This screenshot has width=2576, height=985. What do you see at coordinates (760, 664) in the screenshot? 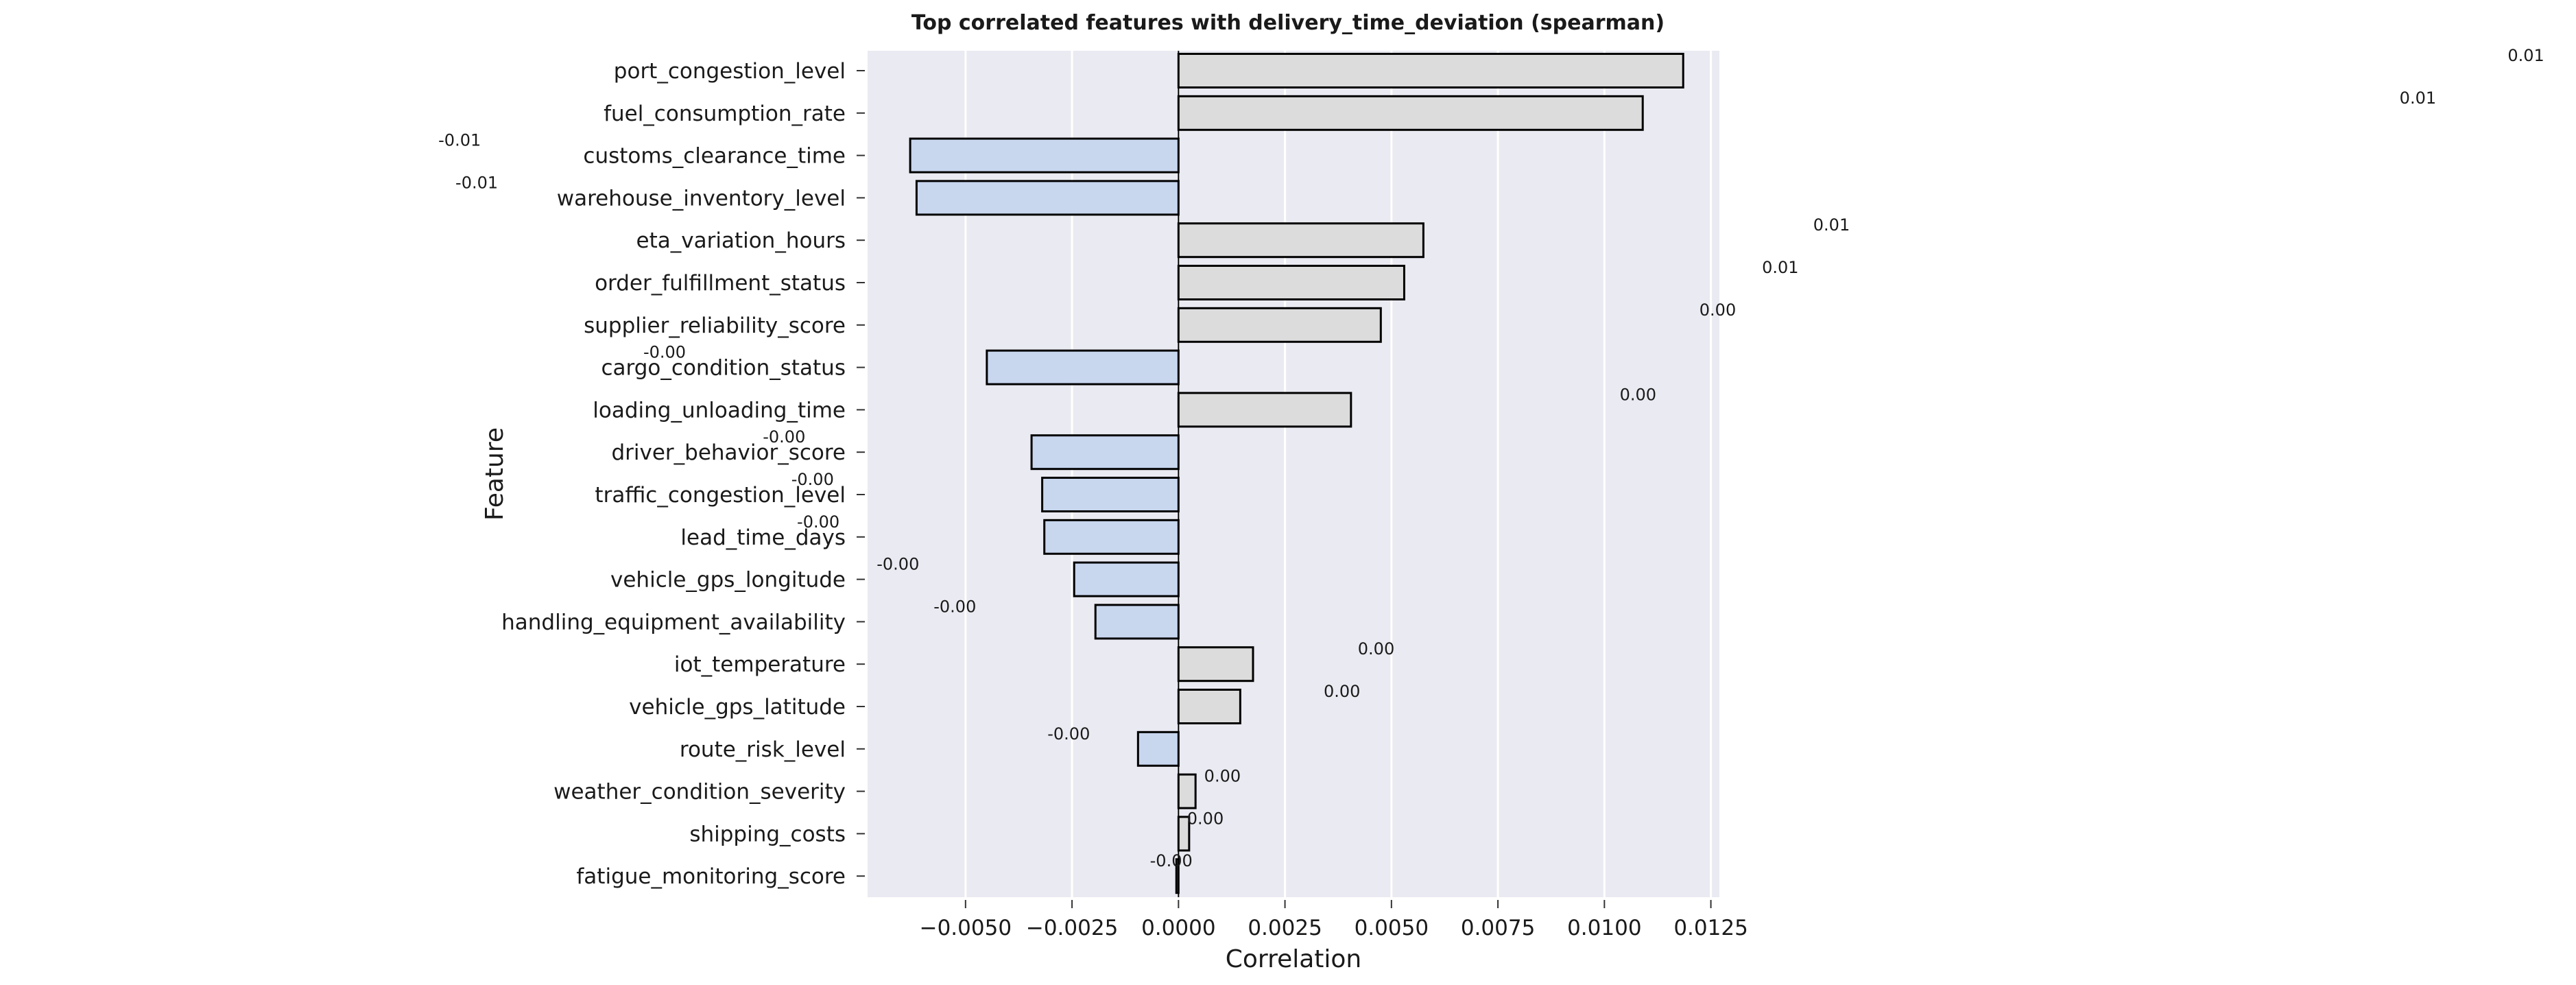
I see `y-tick-label: iot_temperature` at bounding box center [760, 664].